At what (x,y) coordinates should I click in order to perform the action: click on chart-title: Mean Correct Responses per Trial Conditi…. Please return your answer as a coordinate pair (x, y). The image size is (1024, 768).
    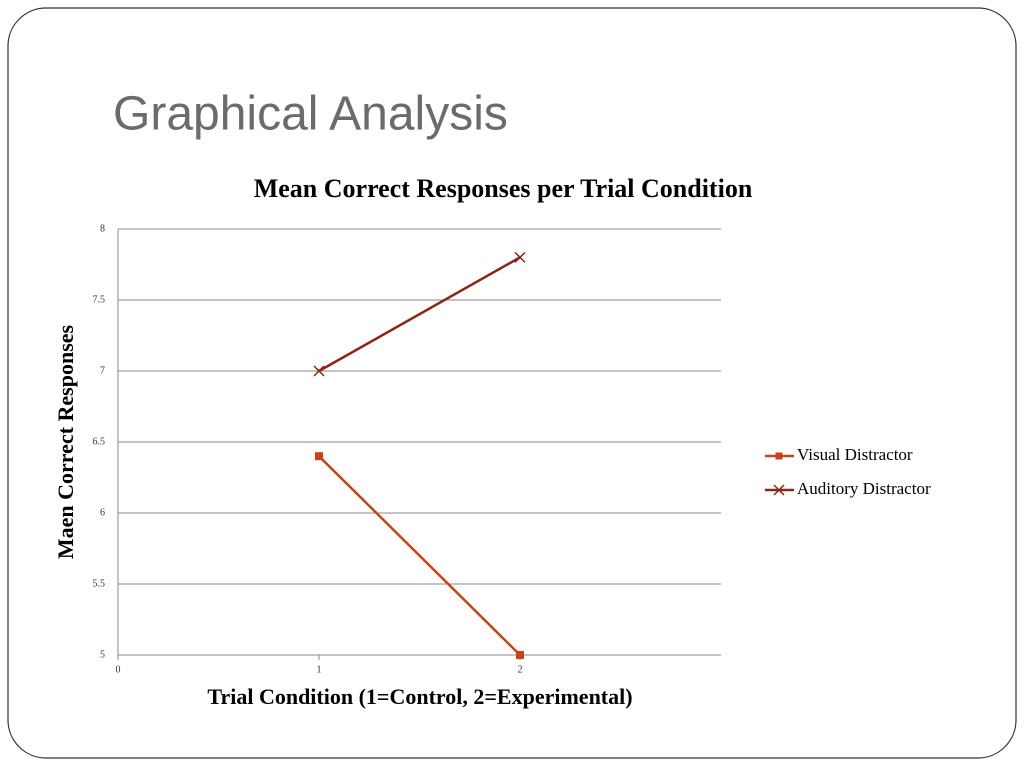
    Looking at the image, I should click on (503, 188).